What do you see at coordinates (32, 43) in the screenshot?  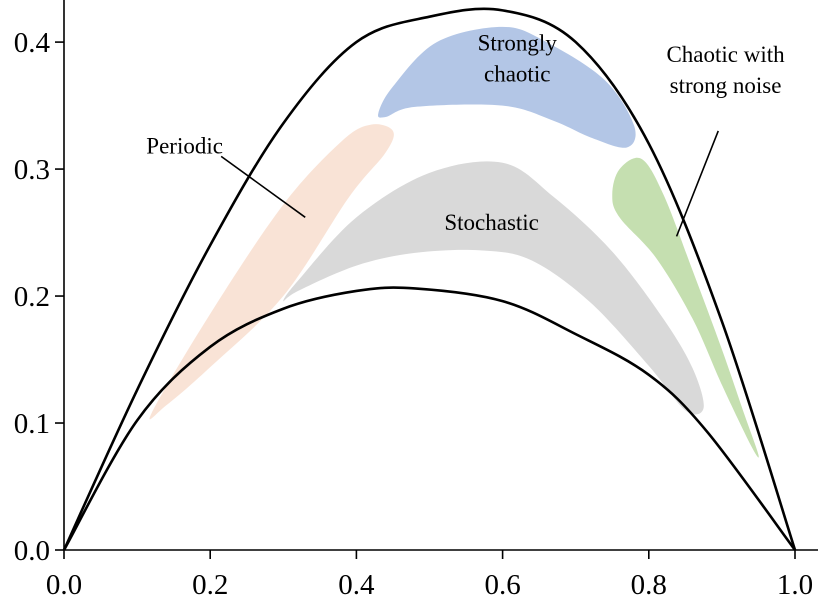 I see `y-tick-label: 0.4` at bounding box center [32, 43].